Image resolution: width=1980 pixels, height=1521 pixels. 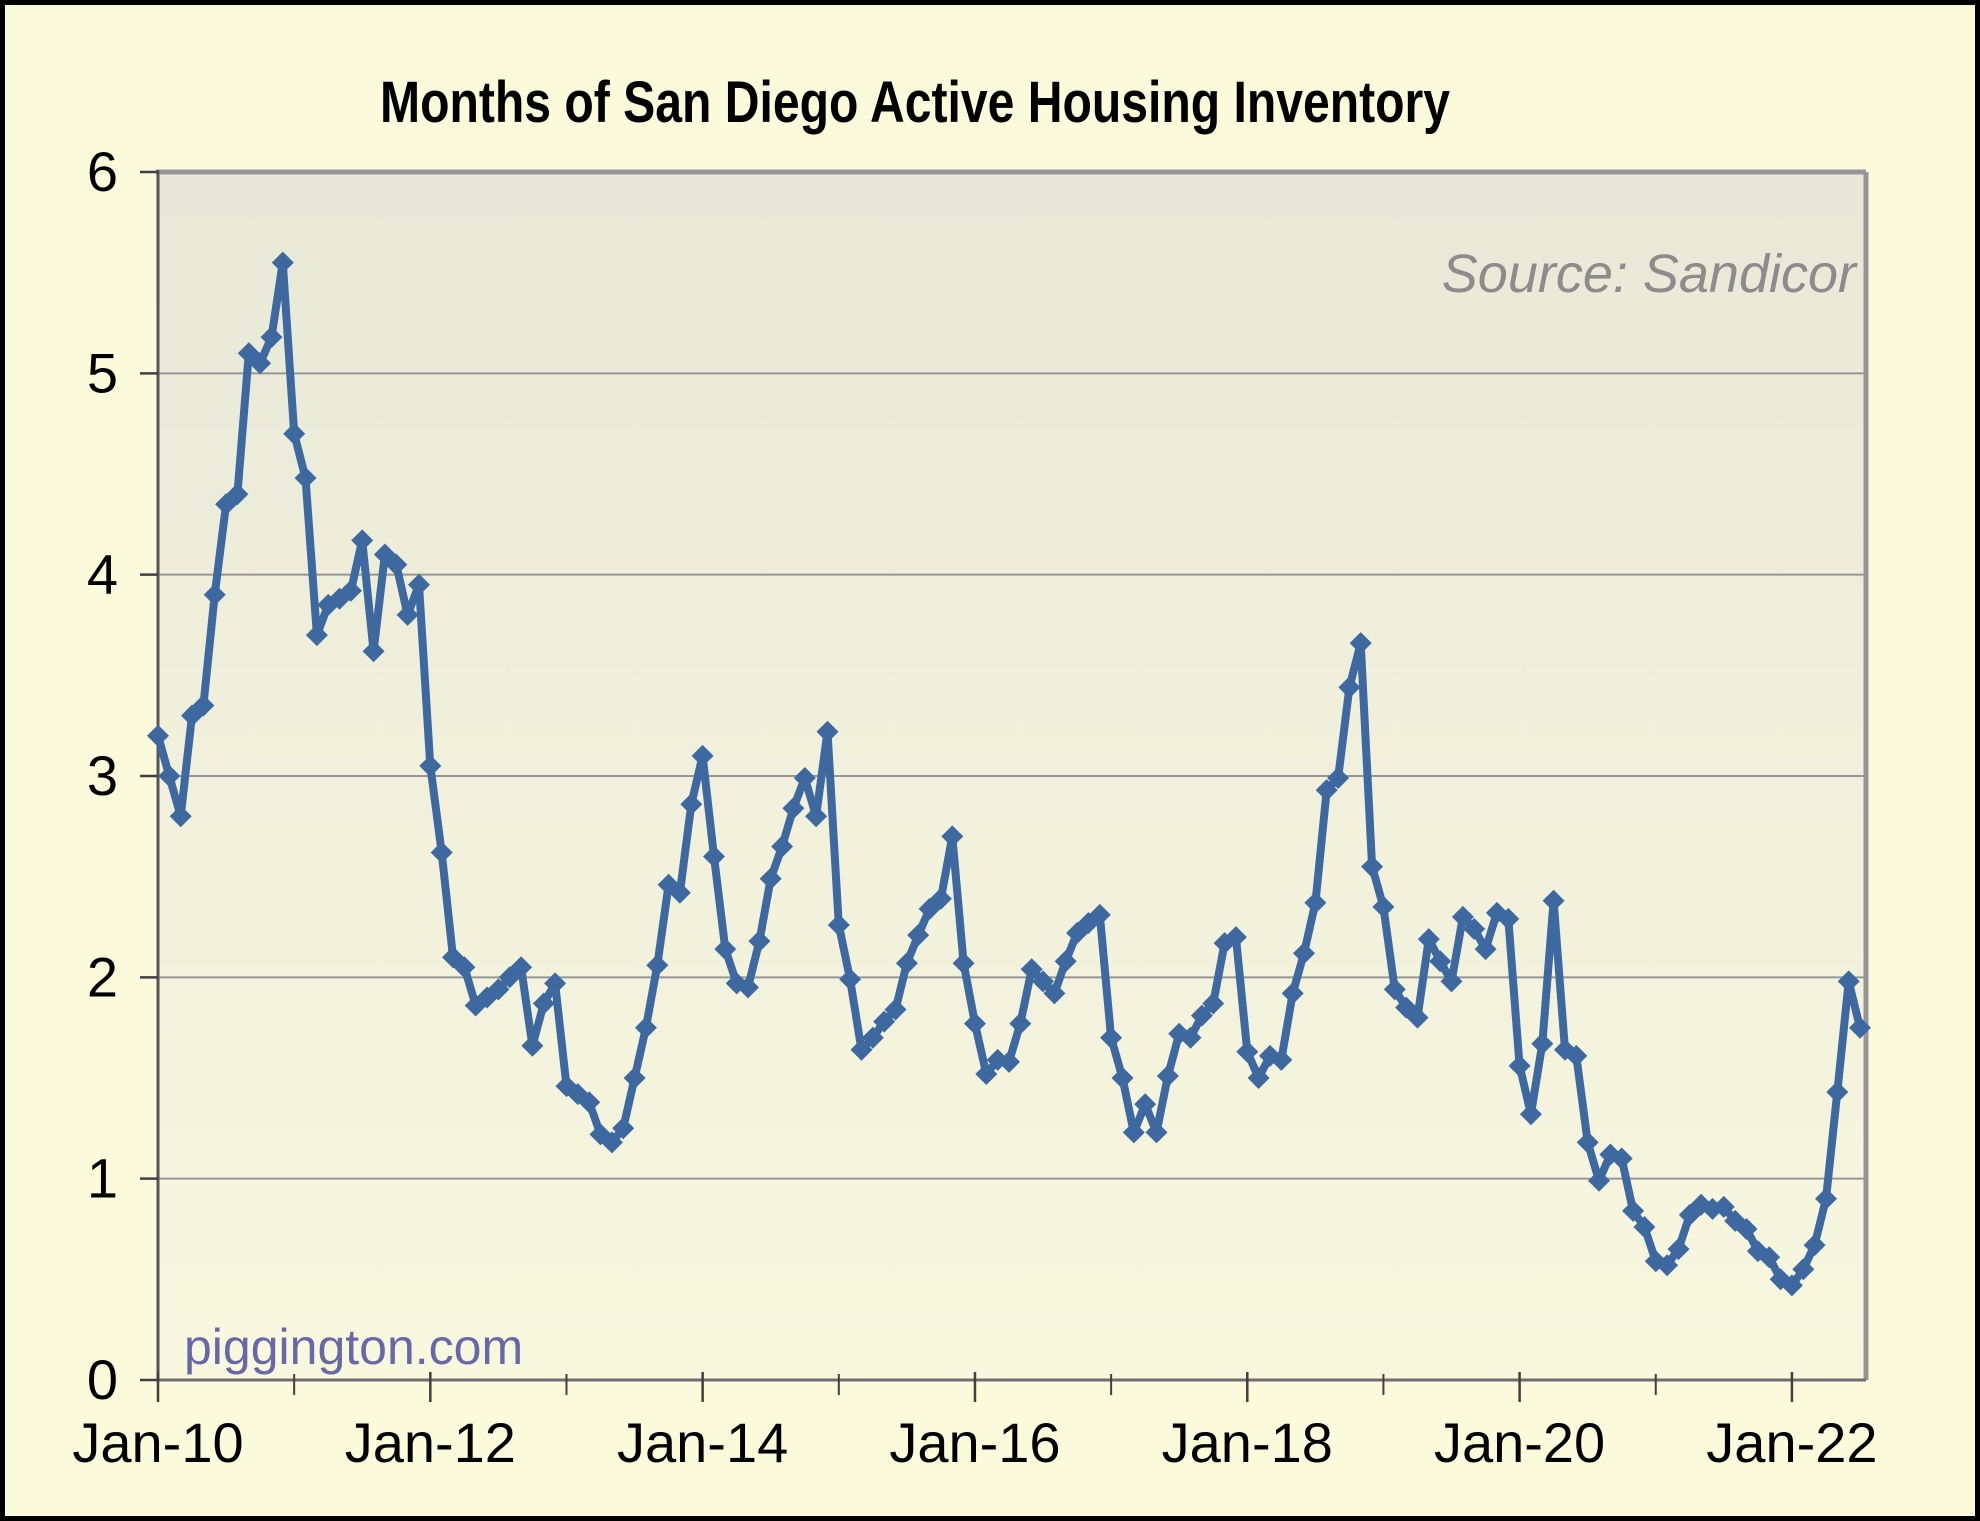 I want to click on watermark: piggington.com, so click(x=353, y=1347).